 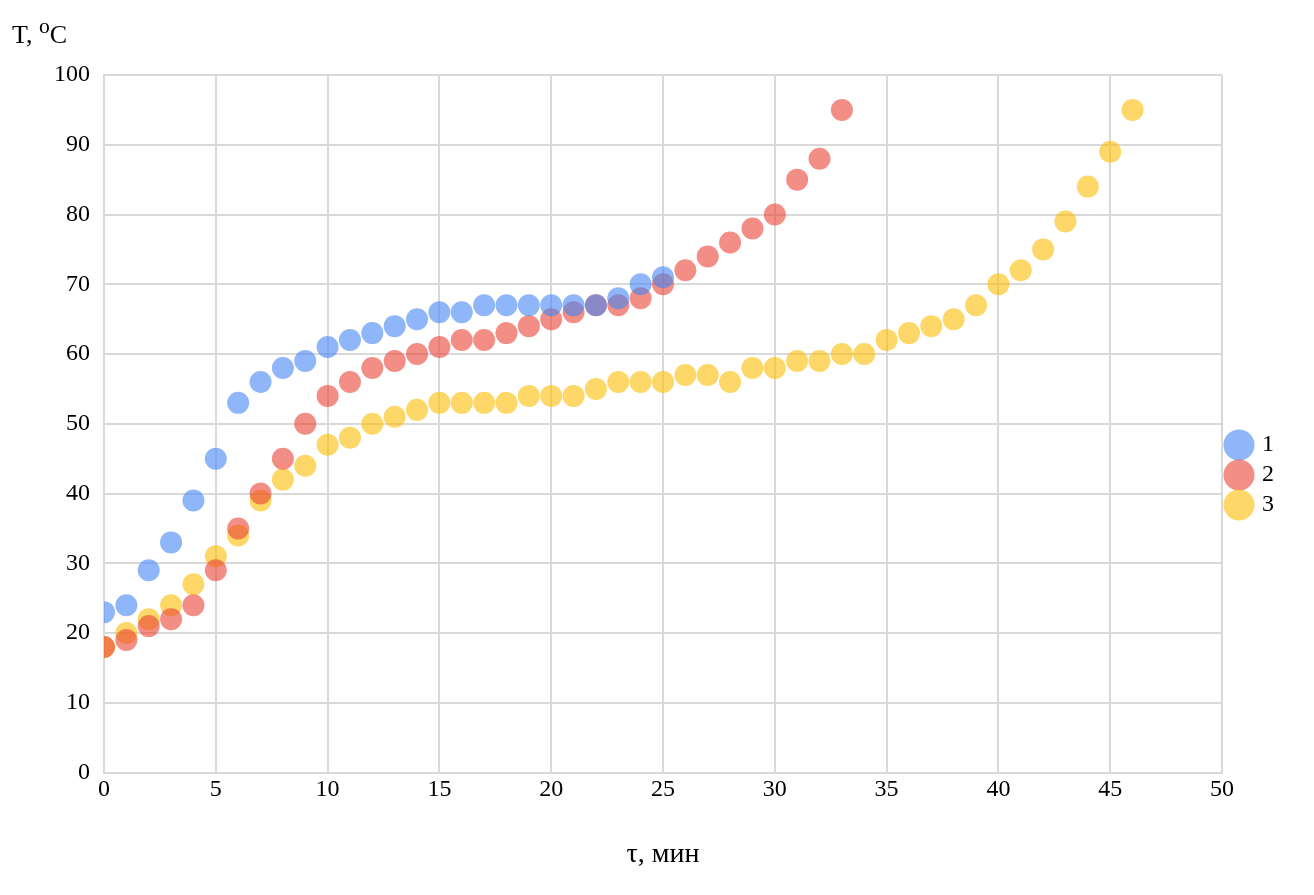 I want to click on x-tick-label: 25, so click(x=663, y=788).